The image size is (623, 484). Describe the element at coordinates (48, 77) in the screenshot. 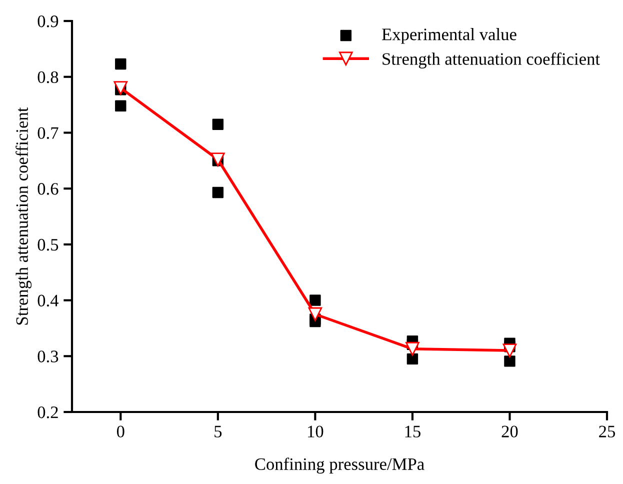

I see `y-tick-label: 0.8` at that location.